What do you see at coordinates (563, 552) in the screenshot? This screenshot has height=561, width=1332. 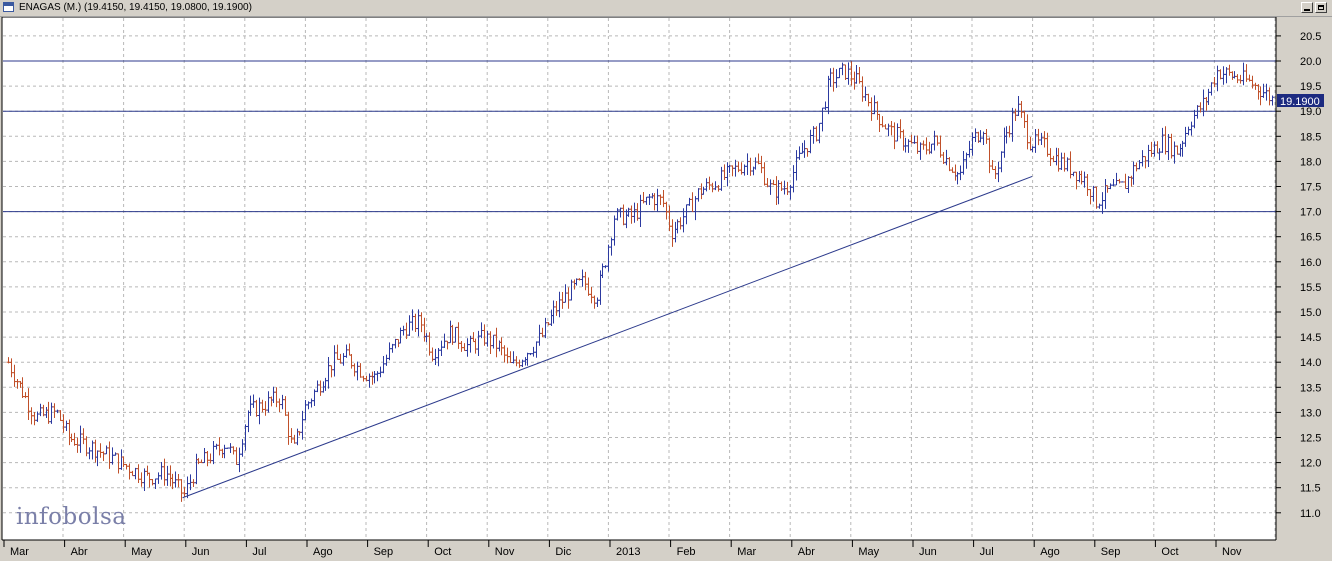 I see `x-tick-label: Dic` at bounding box center [563, 552].